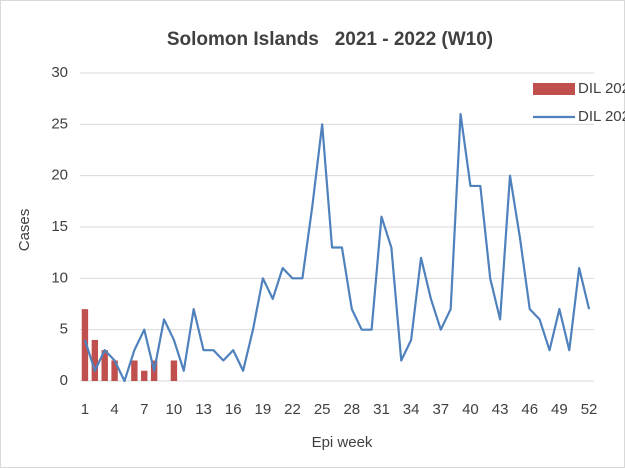 This screenshot has width=625, height=468. Describe the element at coordinates (601, 116) in the screenshot. I see `legend-label: DIL 2021` at that location.